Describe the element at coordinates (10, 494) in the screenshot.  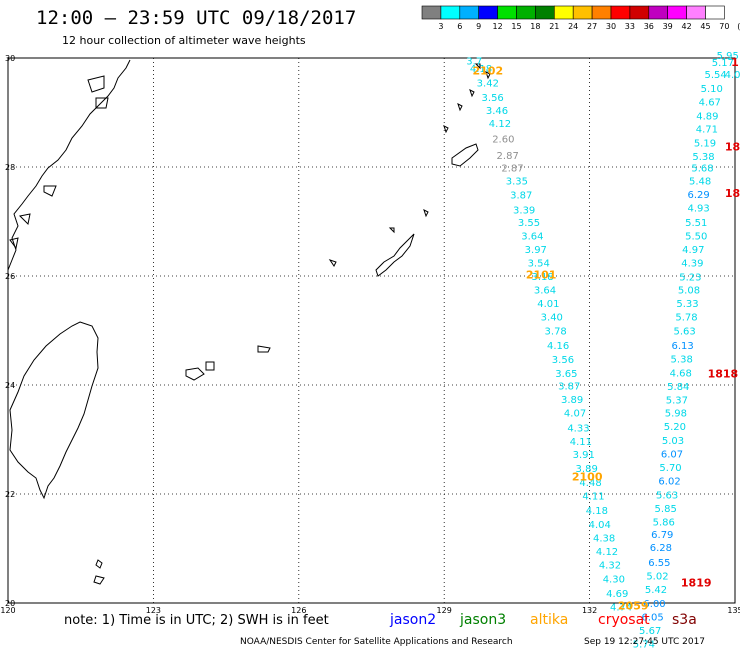
I see `y-tick-label: 22` at that location.